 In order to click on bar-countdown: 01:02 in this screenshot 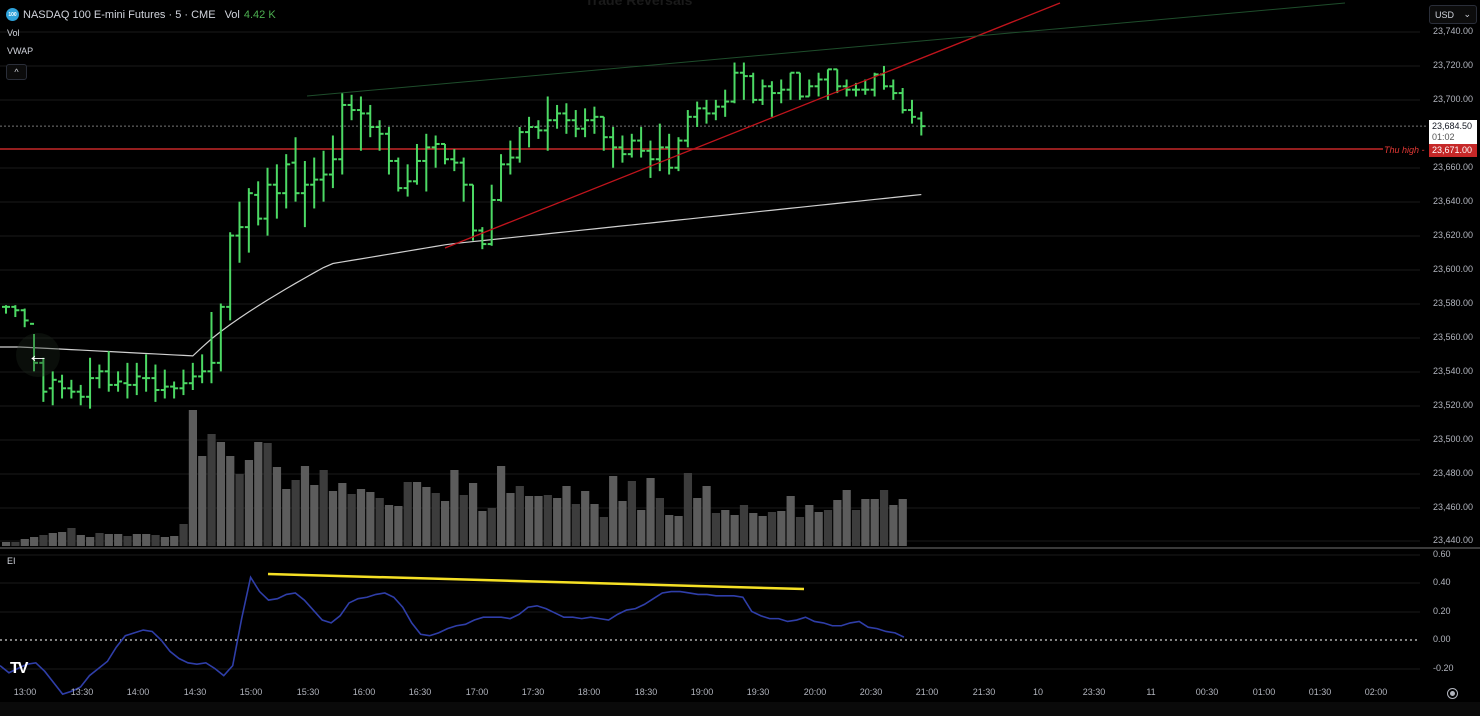, I will do `click(1443, 137)`.